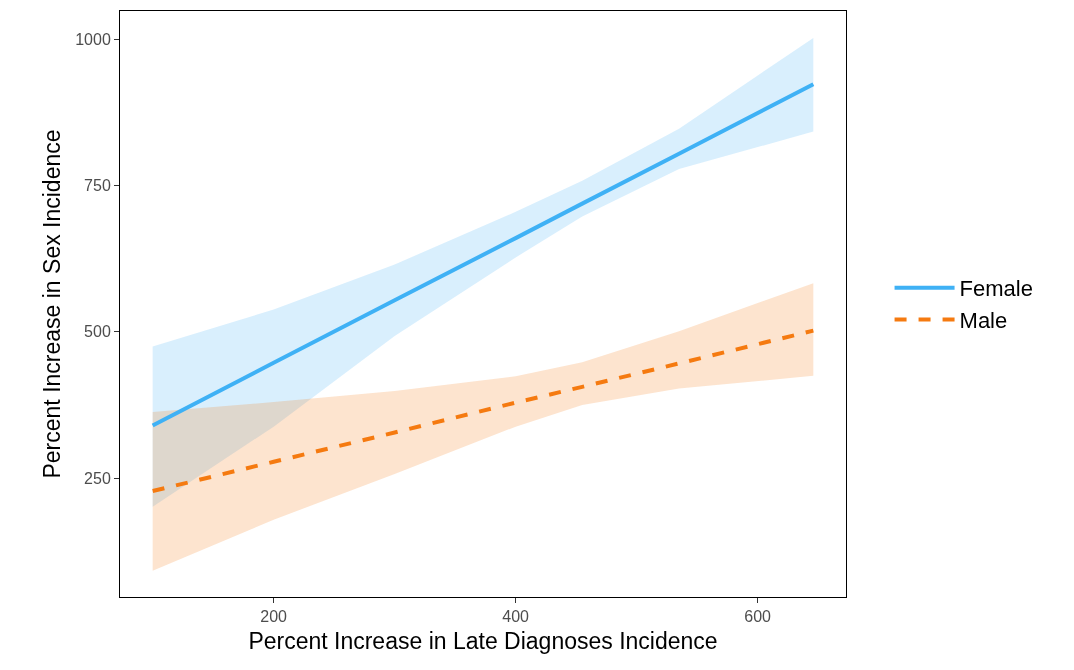 This screenshot has width=1074, height=670. I want to click on y-tick-label: 250, so click(97, 478).